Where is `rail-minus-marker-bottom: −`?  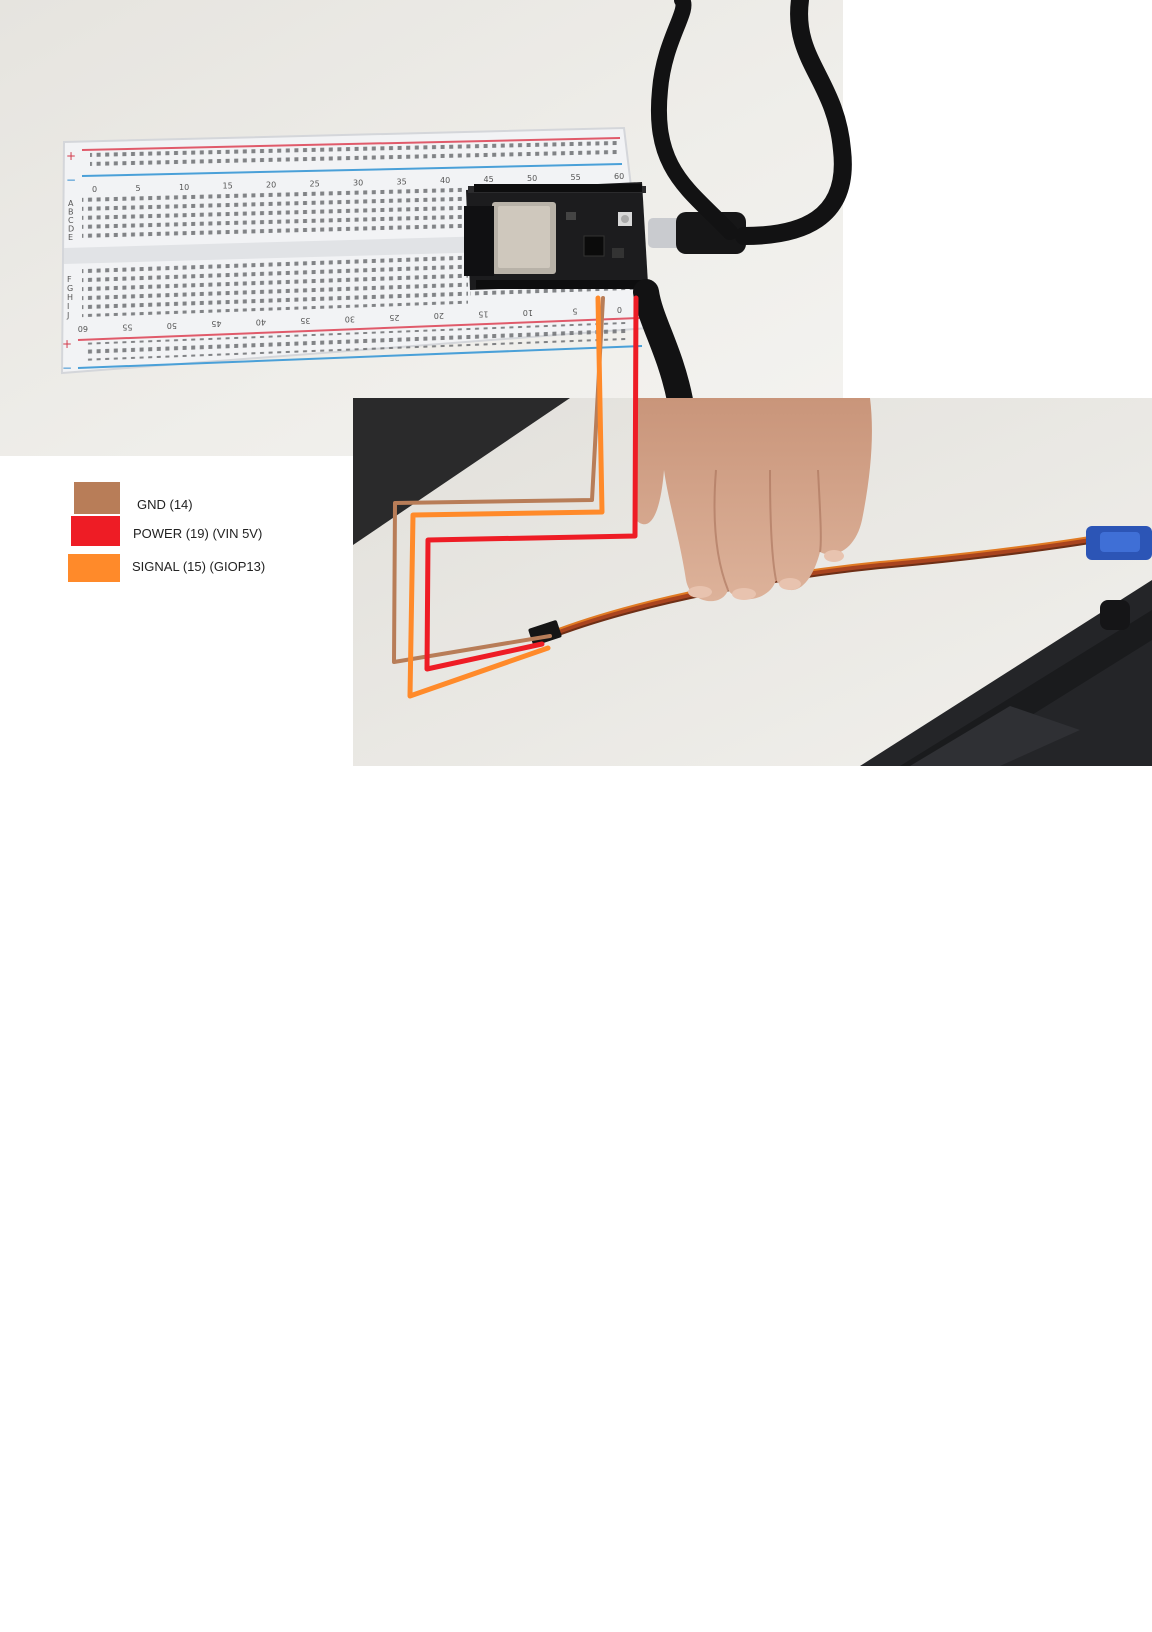 rail-minus-marker-bottom: − is located at coordinates (67, 368).